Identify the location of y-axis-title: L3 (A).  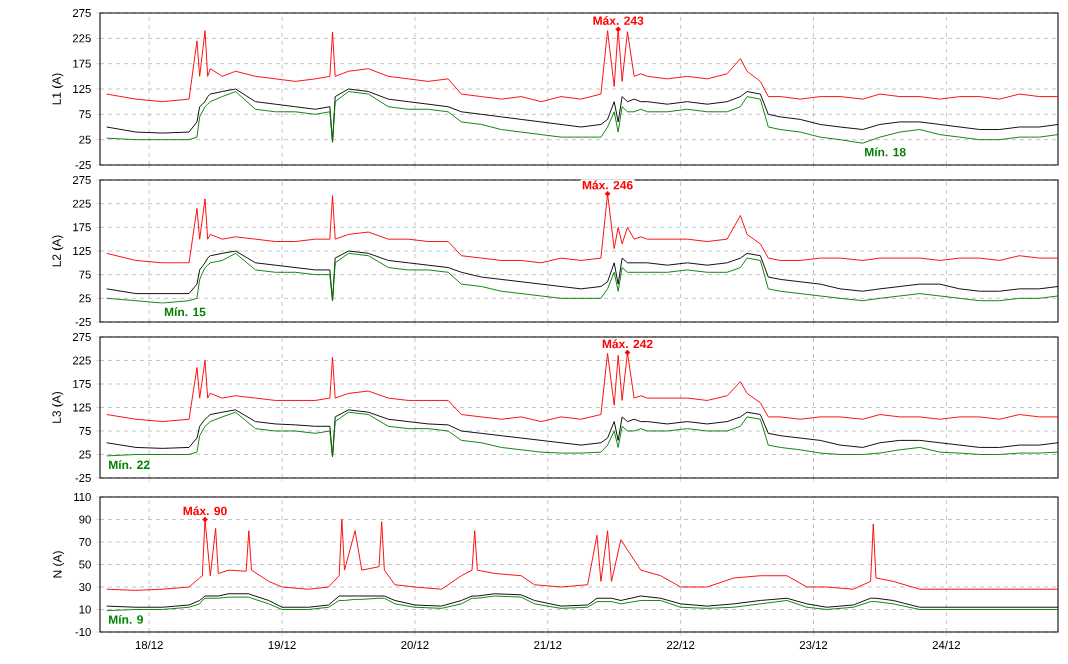
(58, 407).